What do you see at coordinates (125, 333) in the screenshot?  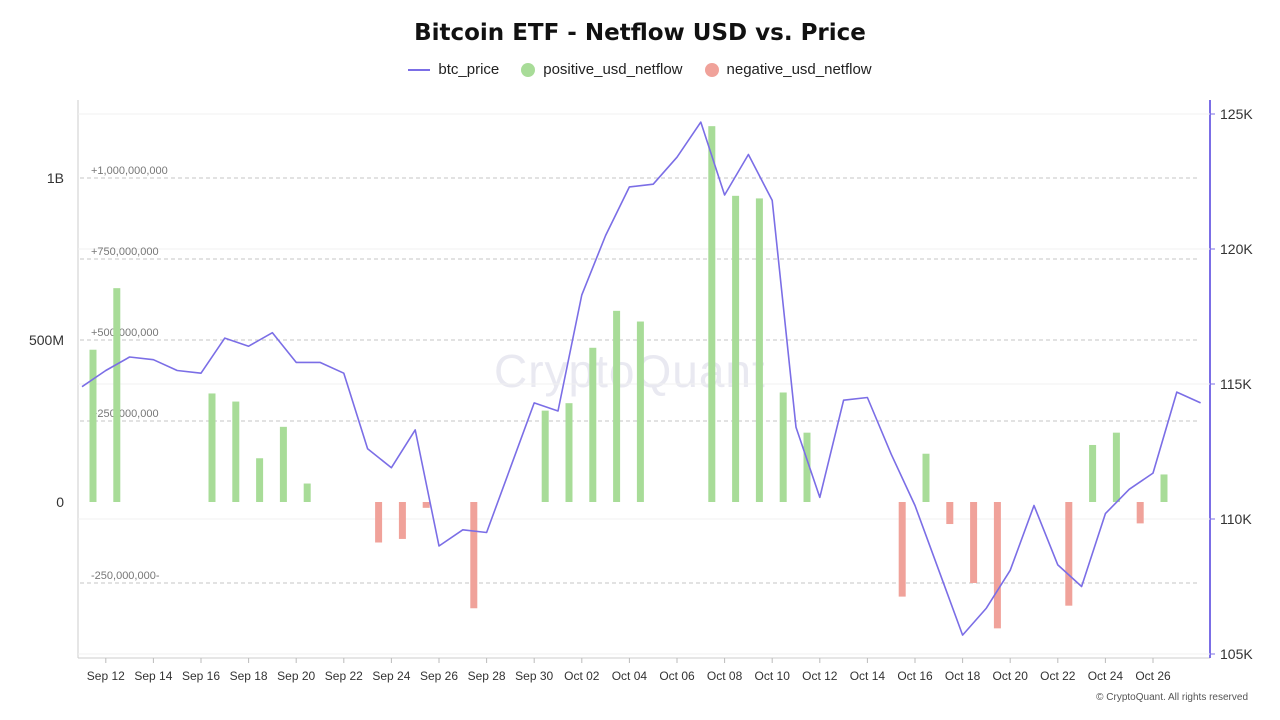 I see `guide-label: +500,000,000` at bounding box center [125, 333].